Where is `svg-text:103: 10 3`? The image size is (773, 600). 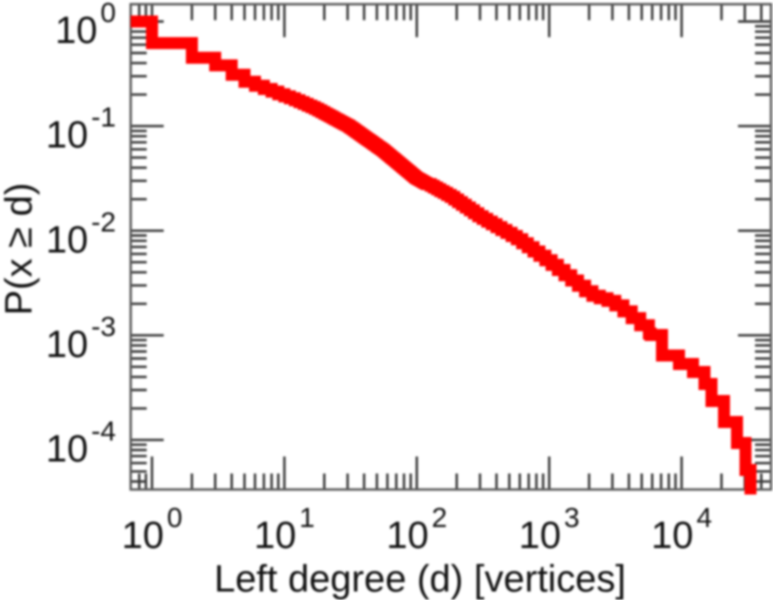 svg-text:103: 10 3 is located at coordinates (549, 529).